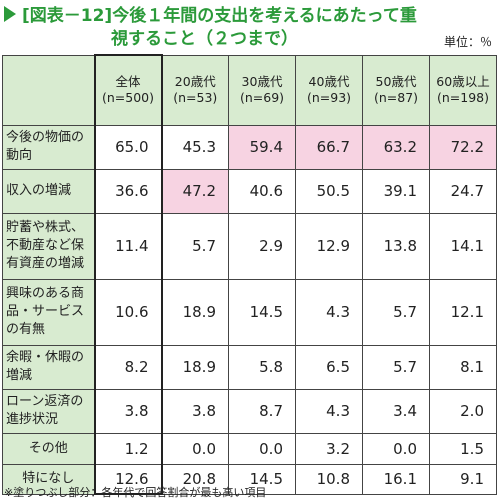 The width and height of the screenshot is (500, 502). What do you see at coordinates (396, 81) in the screenshot?
I see `column-name: 50歳代` at bounding box center [396, 81].